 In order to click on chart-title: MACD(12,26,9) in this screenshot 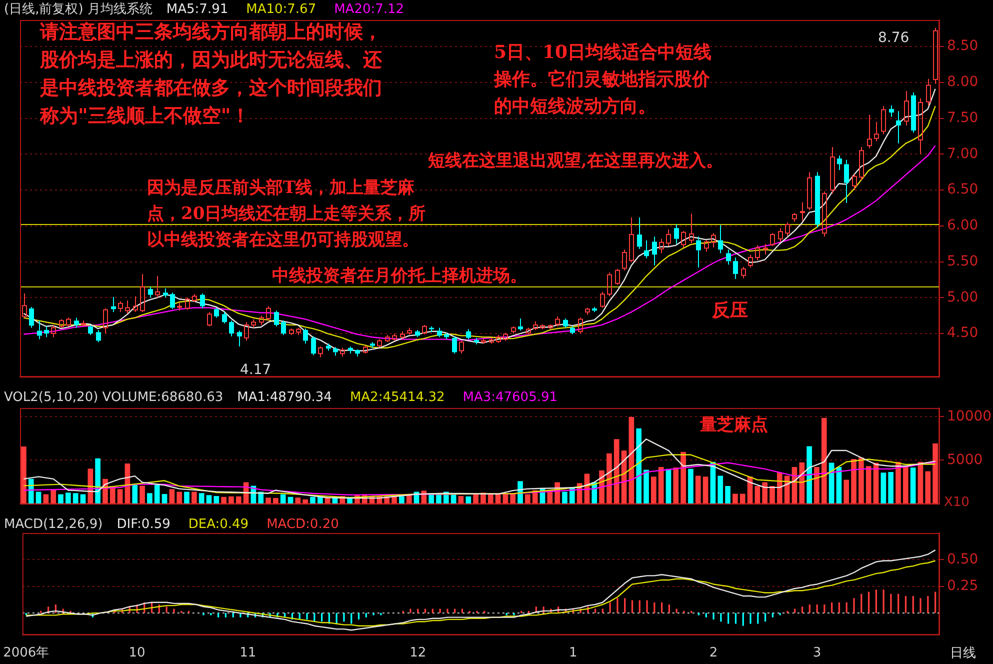, I will do `click(53, 524)`.